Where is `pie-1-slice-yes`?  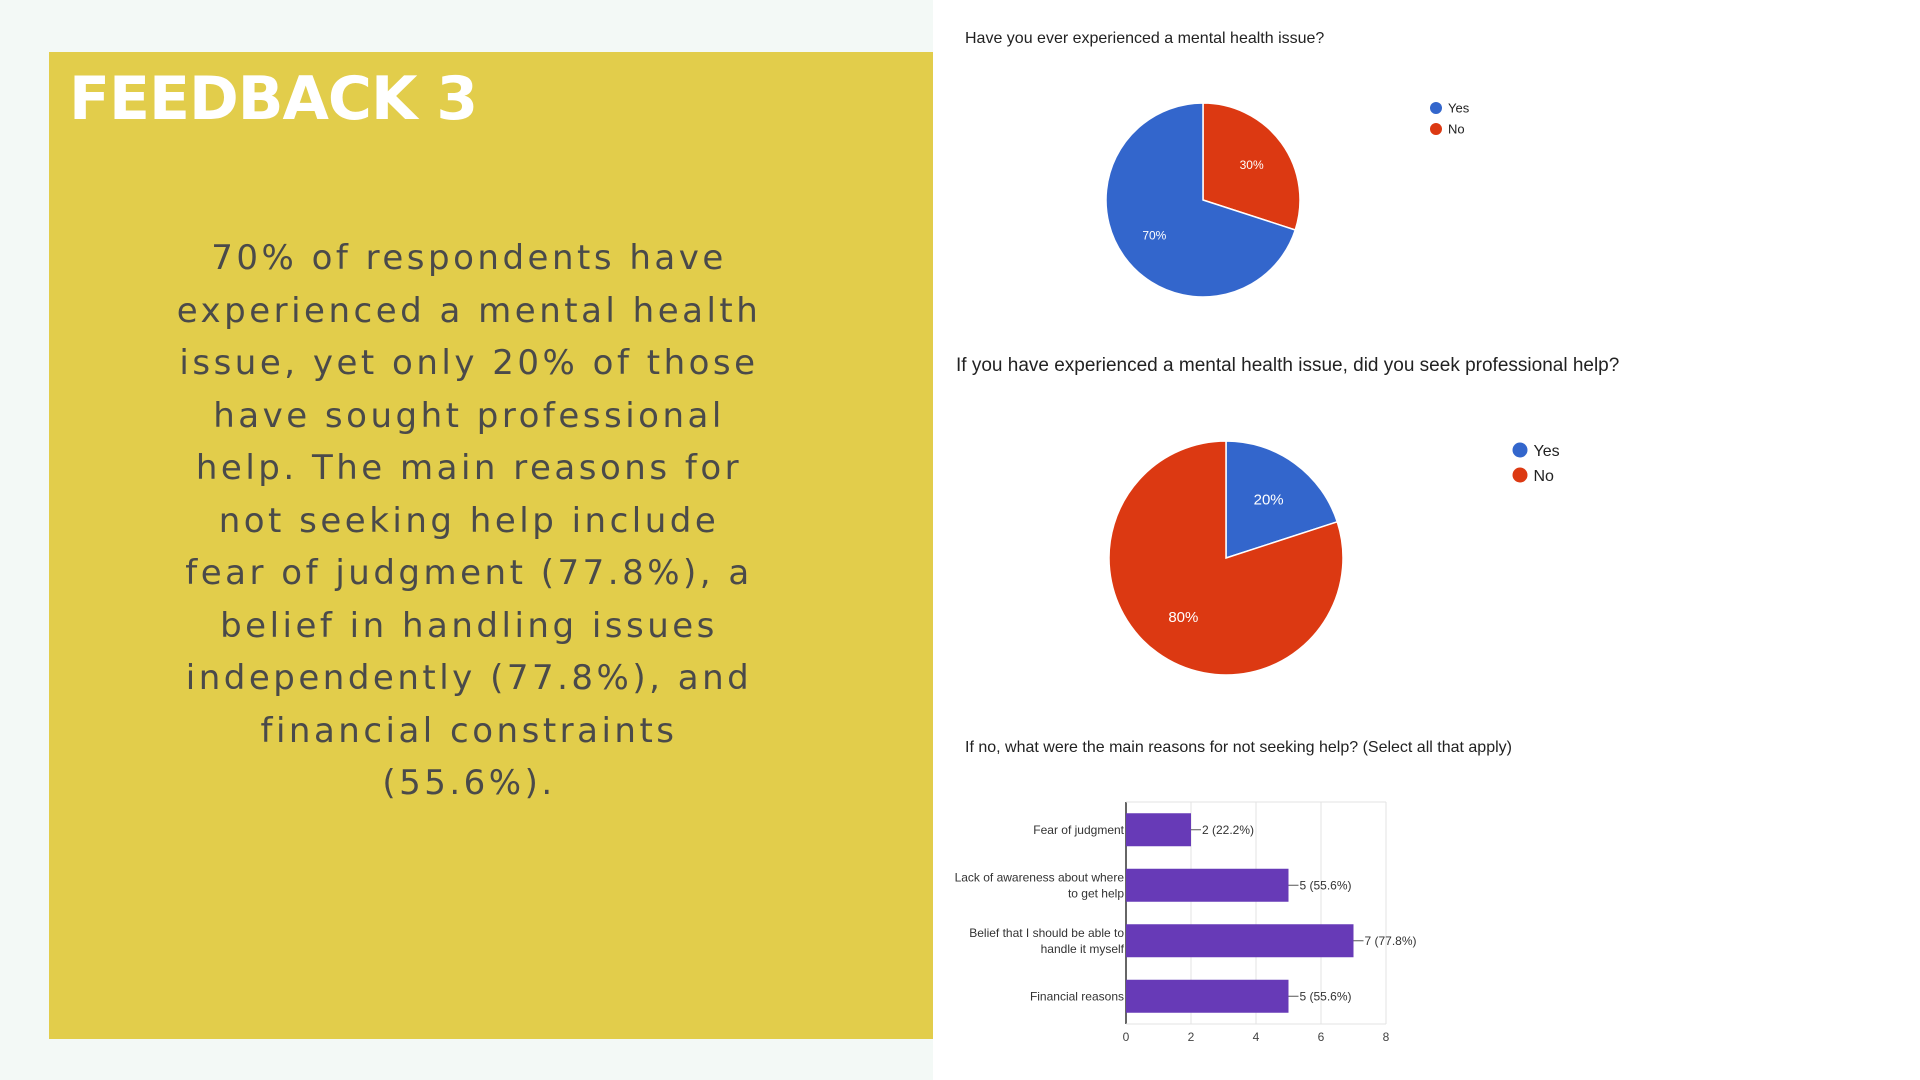
pie-1-slice-yes is located at coordinates (1201, 200).